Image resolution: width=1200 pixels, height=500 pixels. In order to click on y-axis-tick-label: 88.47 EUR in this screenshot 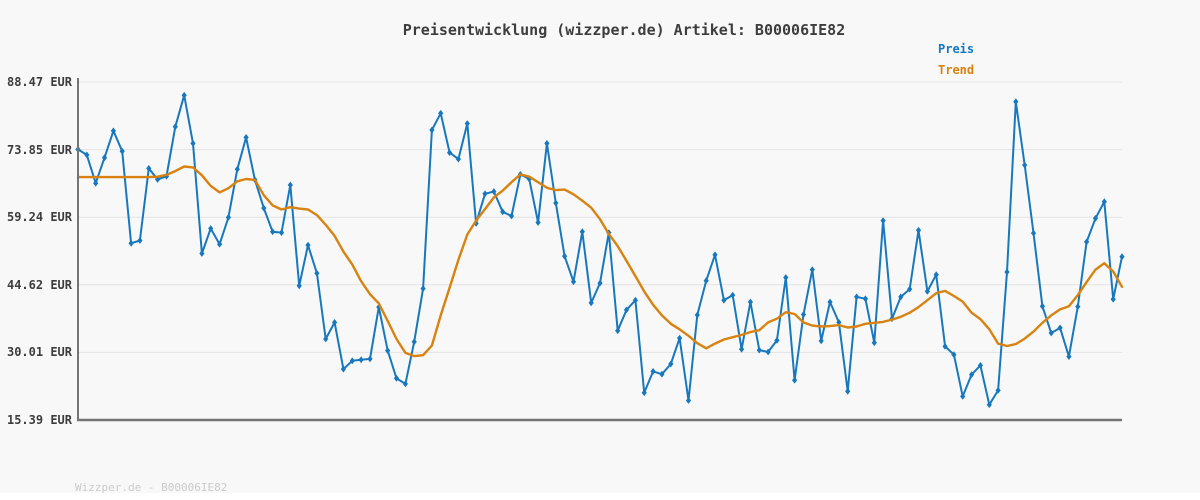, I will do `click(39, 82)`.